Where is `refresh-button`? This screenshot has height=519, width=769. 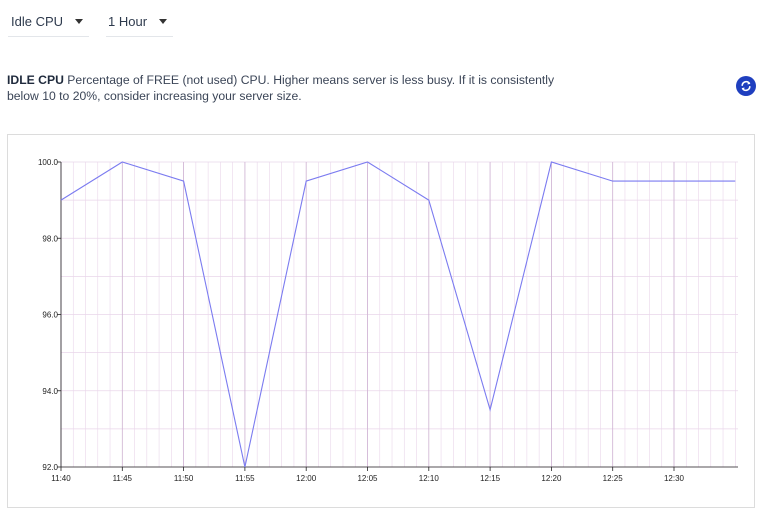 refresh-button is located at coordinates (746, 86).